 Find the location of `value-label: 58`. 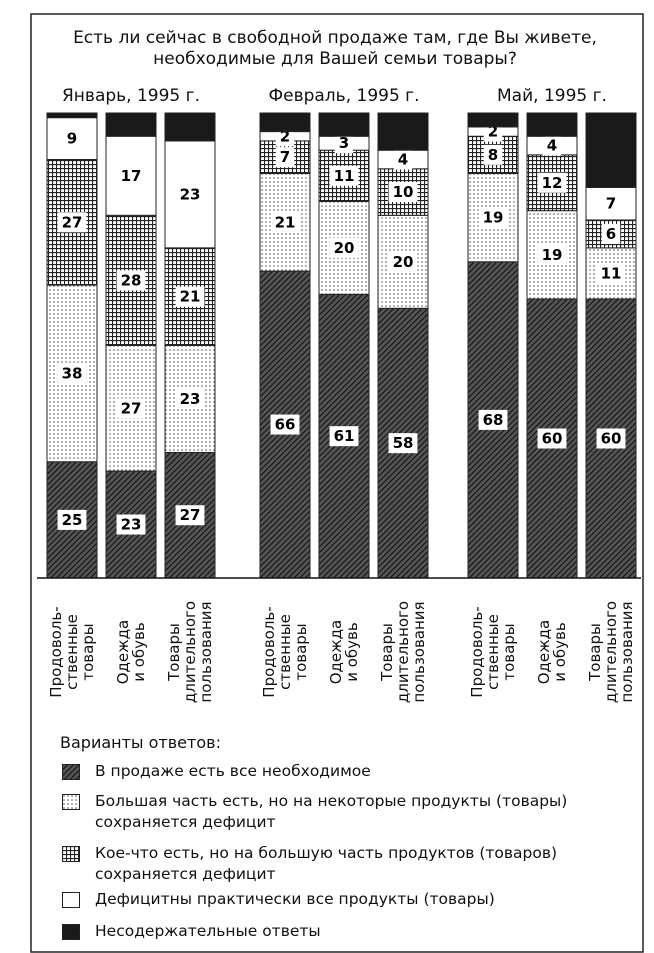

value-label: 58 is located at coordinates (403, 443).